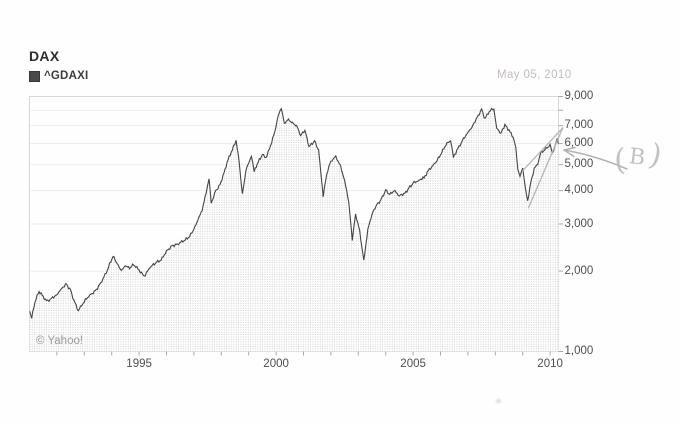 The image size is (681, 422). Describe the element at coordinates (579, 125) in the screenshot. I see `y-axis-label: 7,000` at that location.